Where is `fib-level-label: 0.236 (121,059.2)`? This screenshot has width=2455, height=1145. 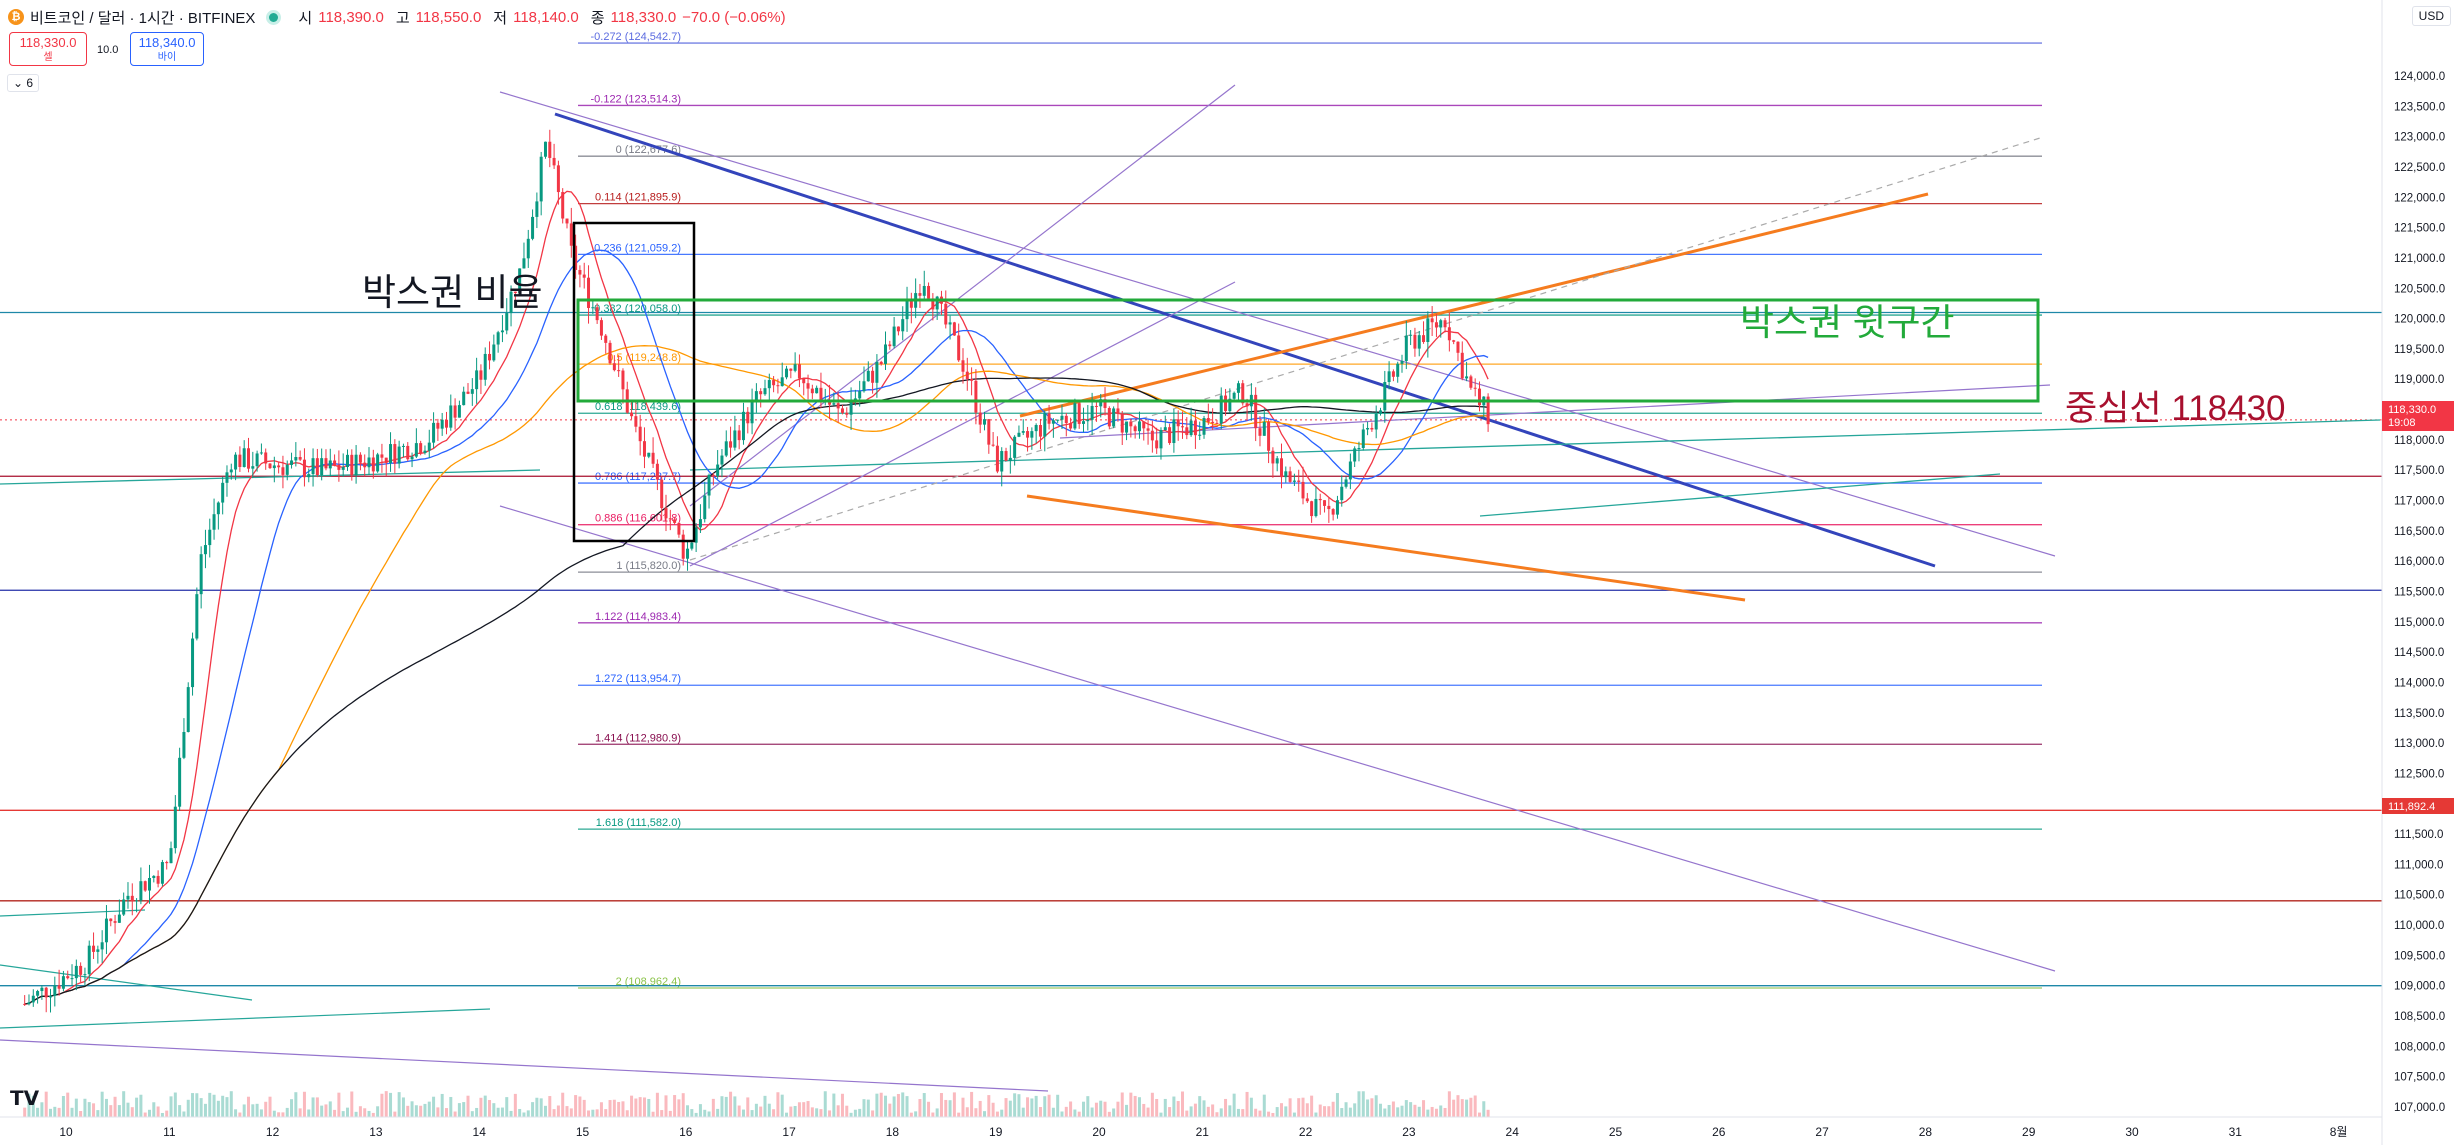
fib-level-label: 0.236 (121,059.2) is located at coordinates (637, 248).